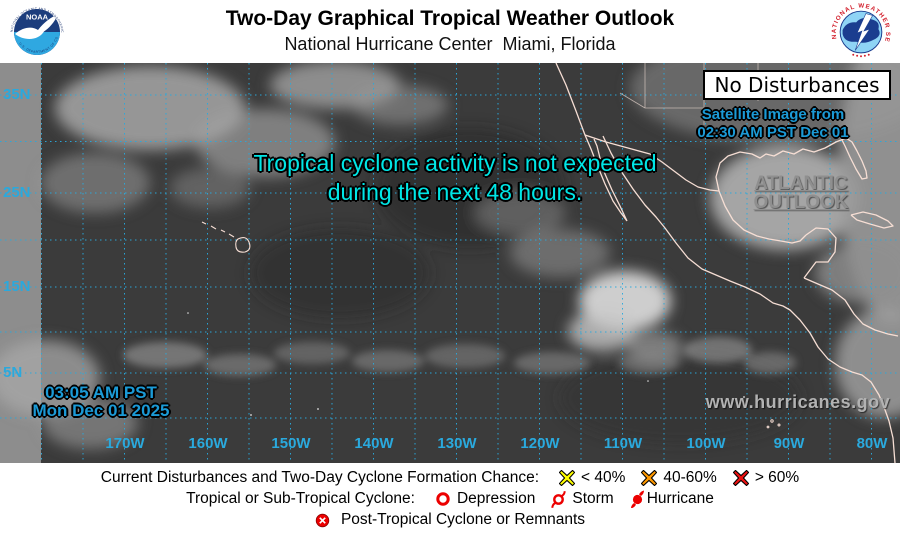 This screenshot has height=533, width=900. Describe the element at coordinates (740, 478) in the screenshot. I see `x-red-icon` at that location.